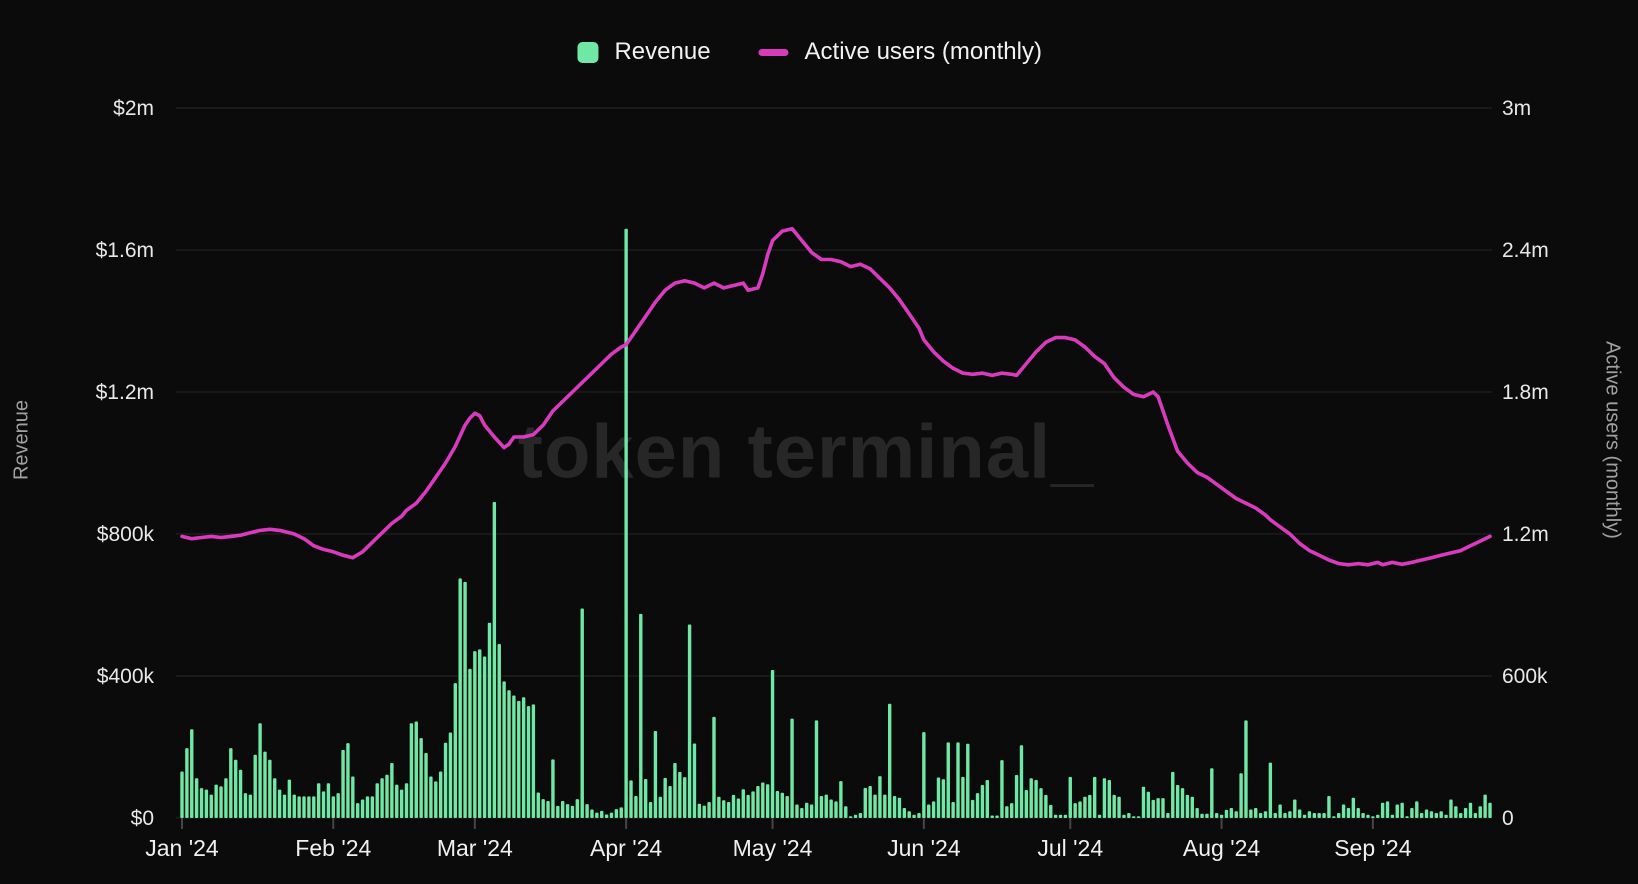  What do you see at coordinates (1516, 108) in the screenshot?
I see `y-axis-tick-label-right: 3m` at bounding box center [1516, 108].